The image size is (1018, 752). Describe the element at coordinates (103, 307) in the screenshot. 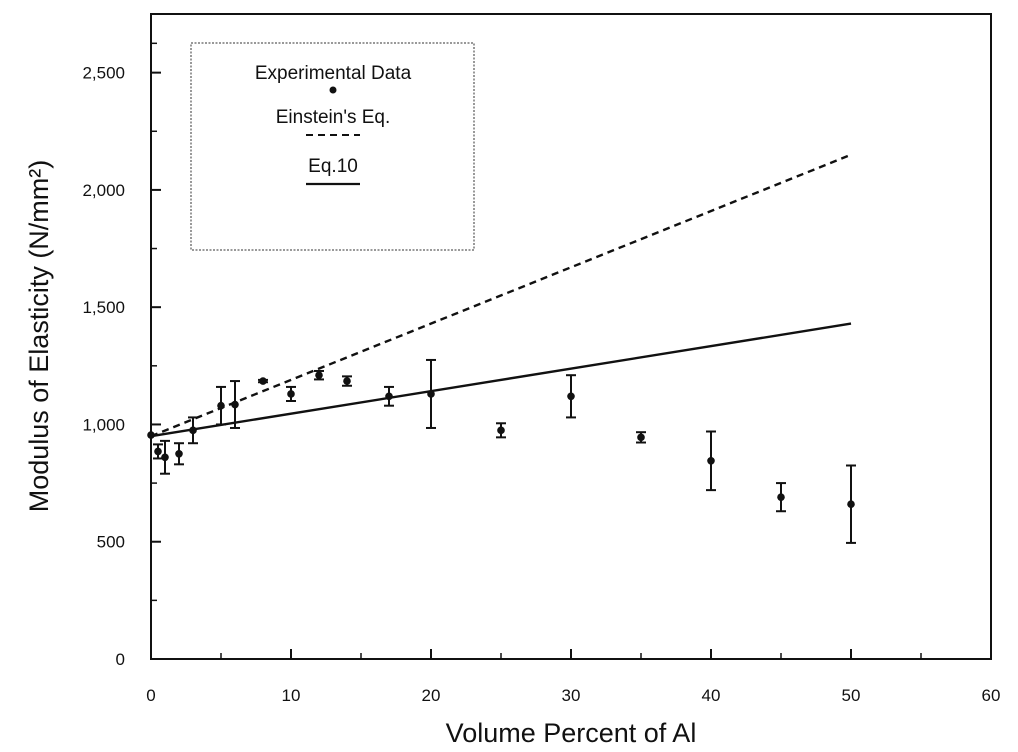

I see `y-tick-label: 1,500` at that location.